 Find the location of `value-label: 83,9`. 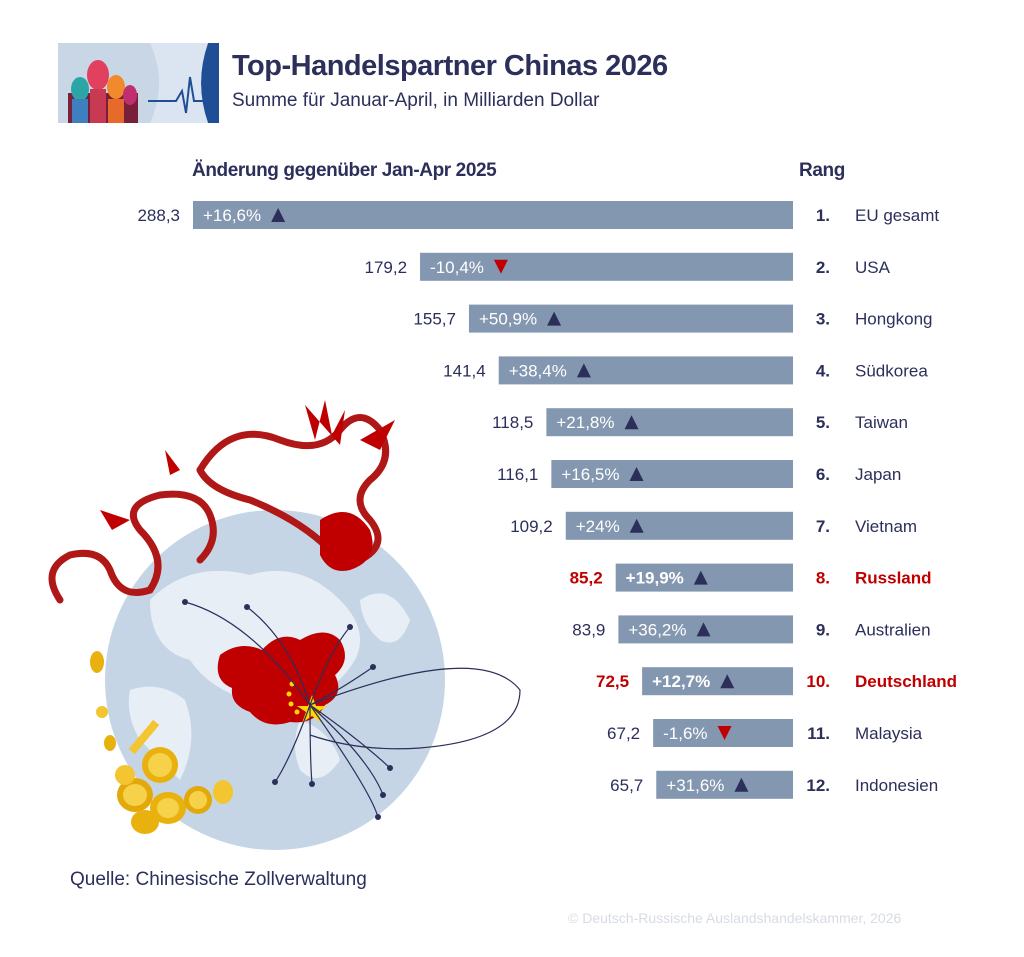

value-label: 83,9 is located at coordinates (588, 629).